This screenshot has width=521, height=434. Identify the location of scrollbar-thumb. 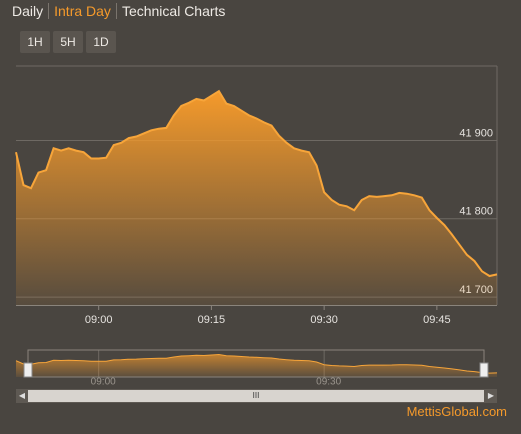
(256, 396).